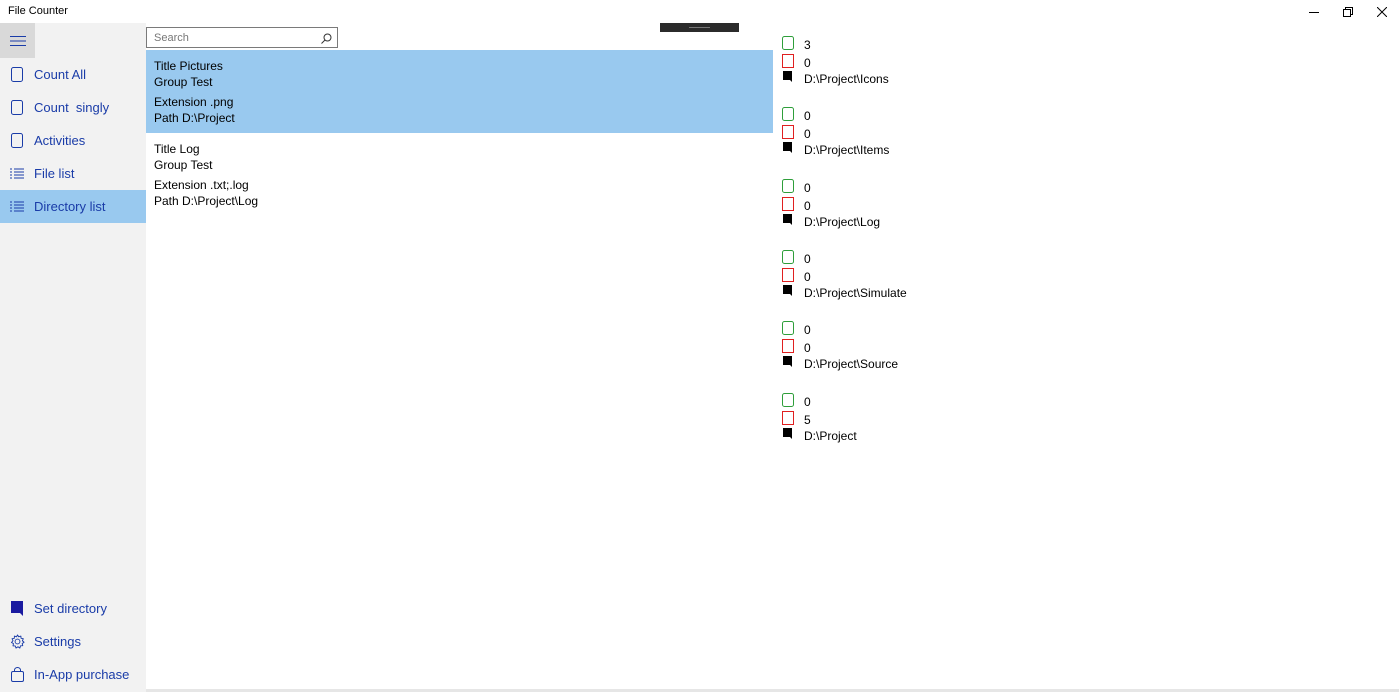 The width and height of the screenshot is (1399, 692). What do you see at coordinates (699, 11) in the screenshot?
I see `title-bar: File Counter` at bounding box center [699, 11].